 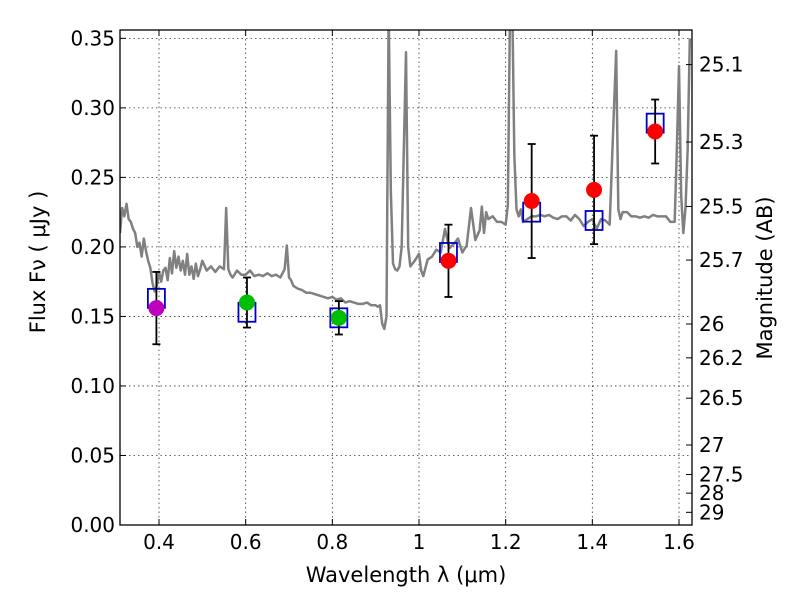 I want to click on x-tick-label: 0.6, so click(x=246, y=542).